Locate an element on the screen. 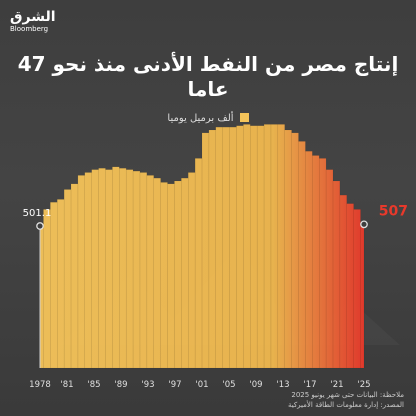 This screenshot has width=416, height=416. x-tick-label: '85 is located at coordinates (93, 385).